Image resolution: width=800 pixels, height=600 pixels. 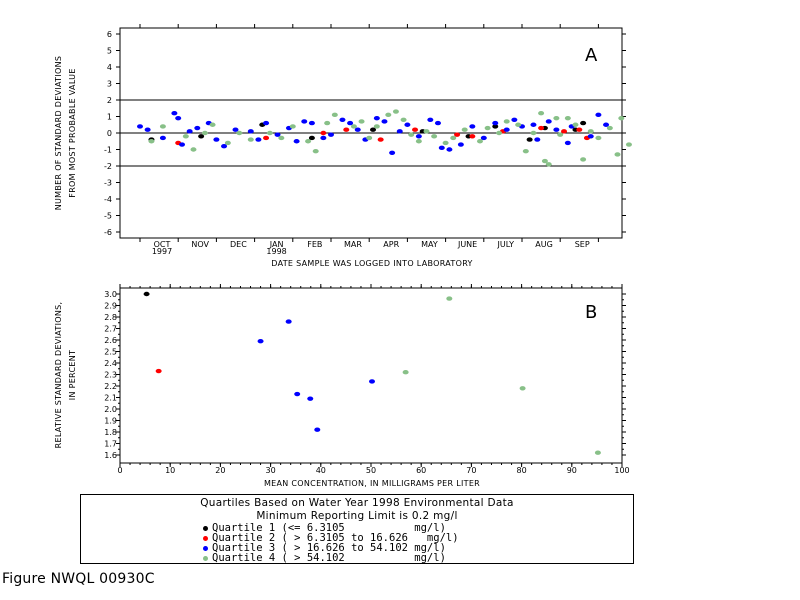 What do you see at coordinates (108, 199) in the screenshot?
I see `y-tick-label: -4` at bounding box center [108, 199].